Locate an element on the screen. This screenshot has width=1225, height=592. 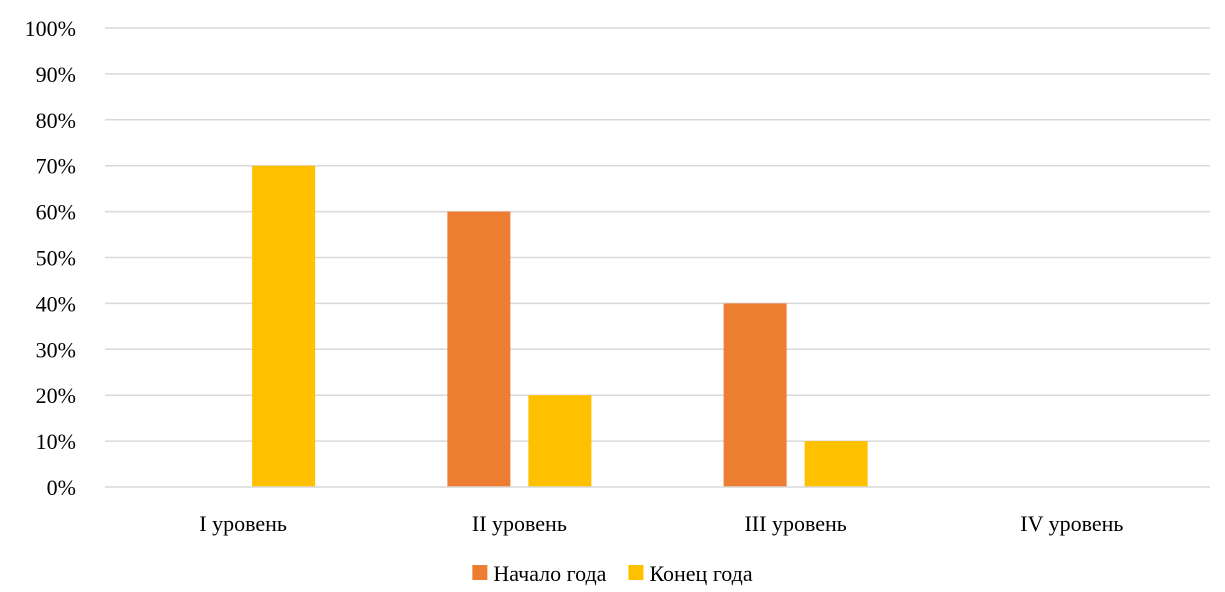
legend-label: Начало года is located at coordinates (549, 573).